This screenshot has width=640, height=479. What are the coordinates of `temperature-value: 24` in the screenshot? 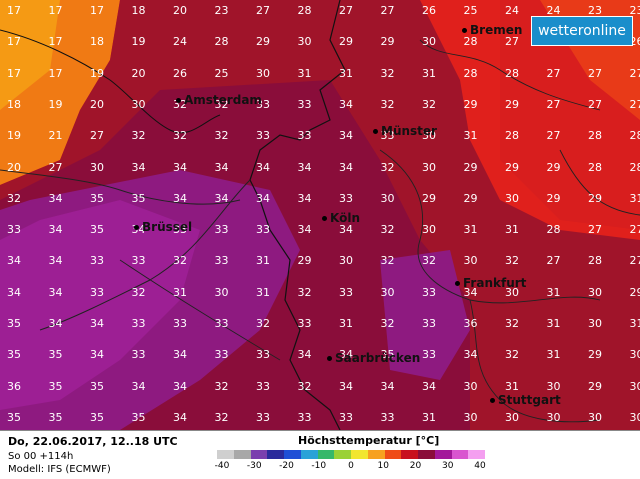 It's located at (180, 42).